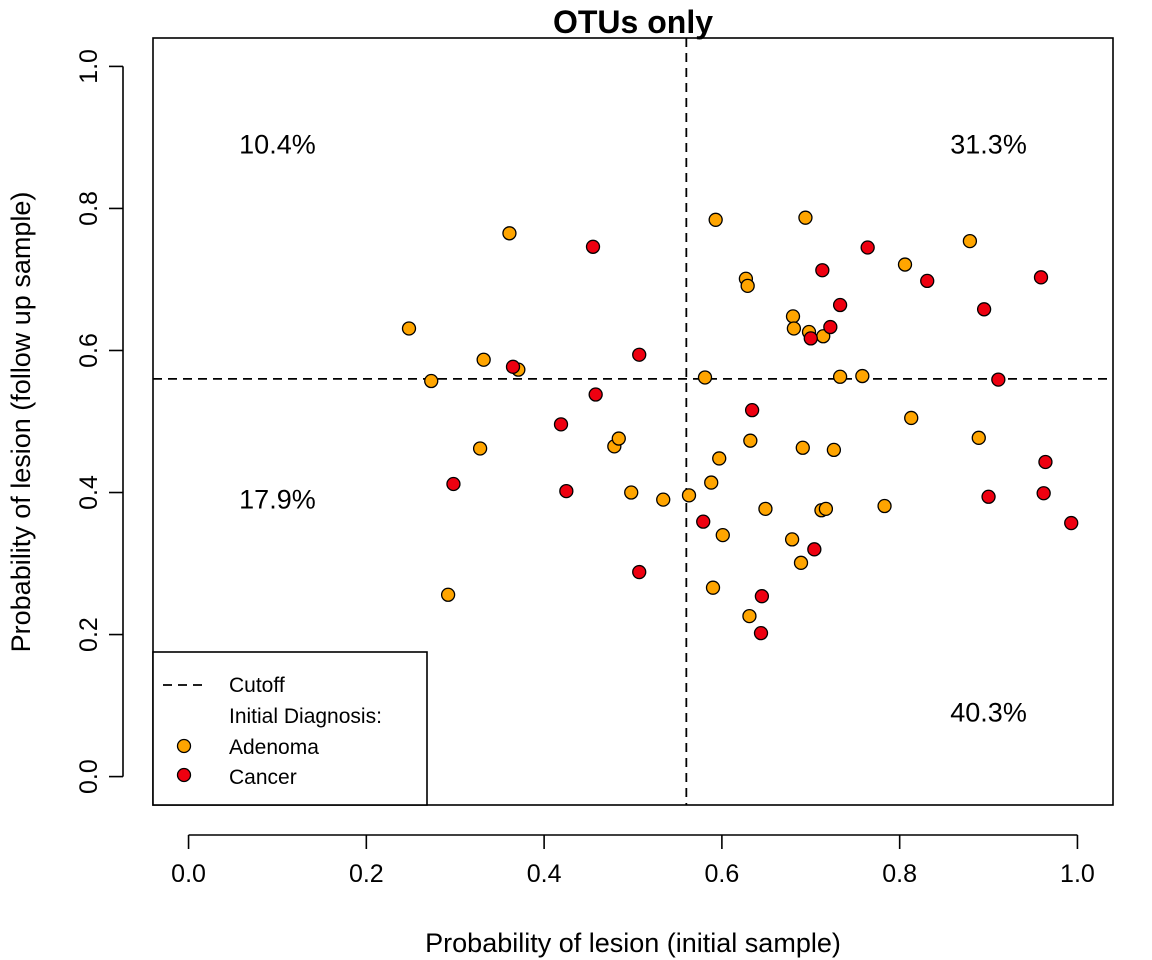 The image size is (1152, 960). What do you see at coordinates (89, 208) in the screenshot?
I see `y-tick-label: 0.8` at bounding box center [89, 208].